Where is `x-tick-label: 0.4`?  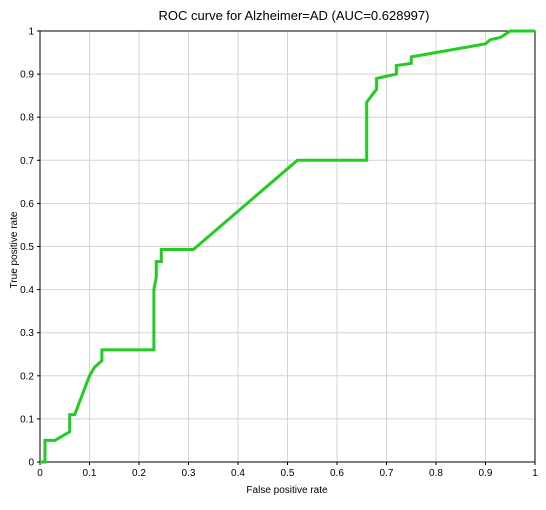 x-tick-label: 0.4 is located at coordinates (238, 473).